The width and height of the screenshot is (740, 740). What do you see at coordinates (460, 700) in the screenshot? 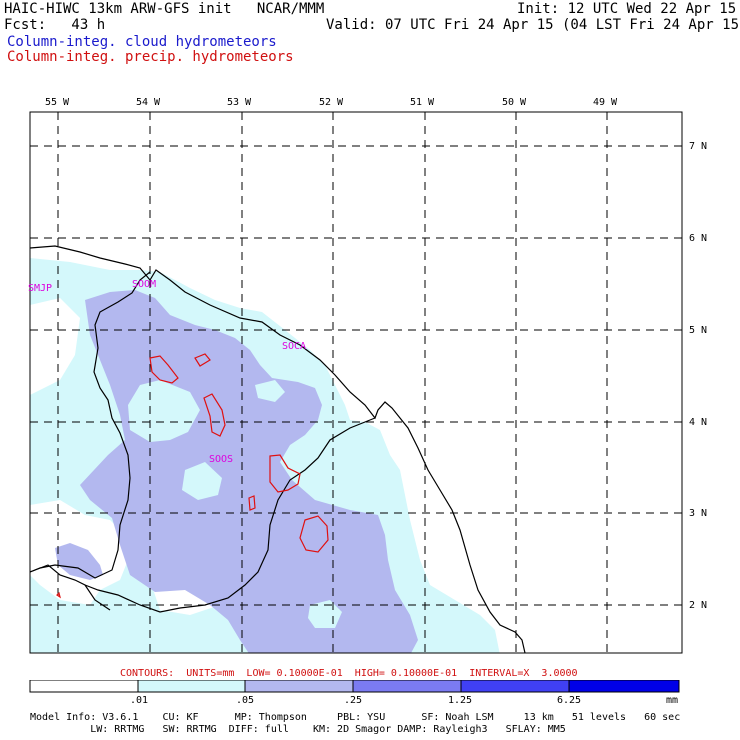
I see `colorbar-label: 1.25` at bounding box center [460, 700].